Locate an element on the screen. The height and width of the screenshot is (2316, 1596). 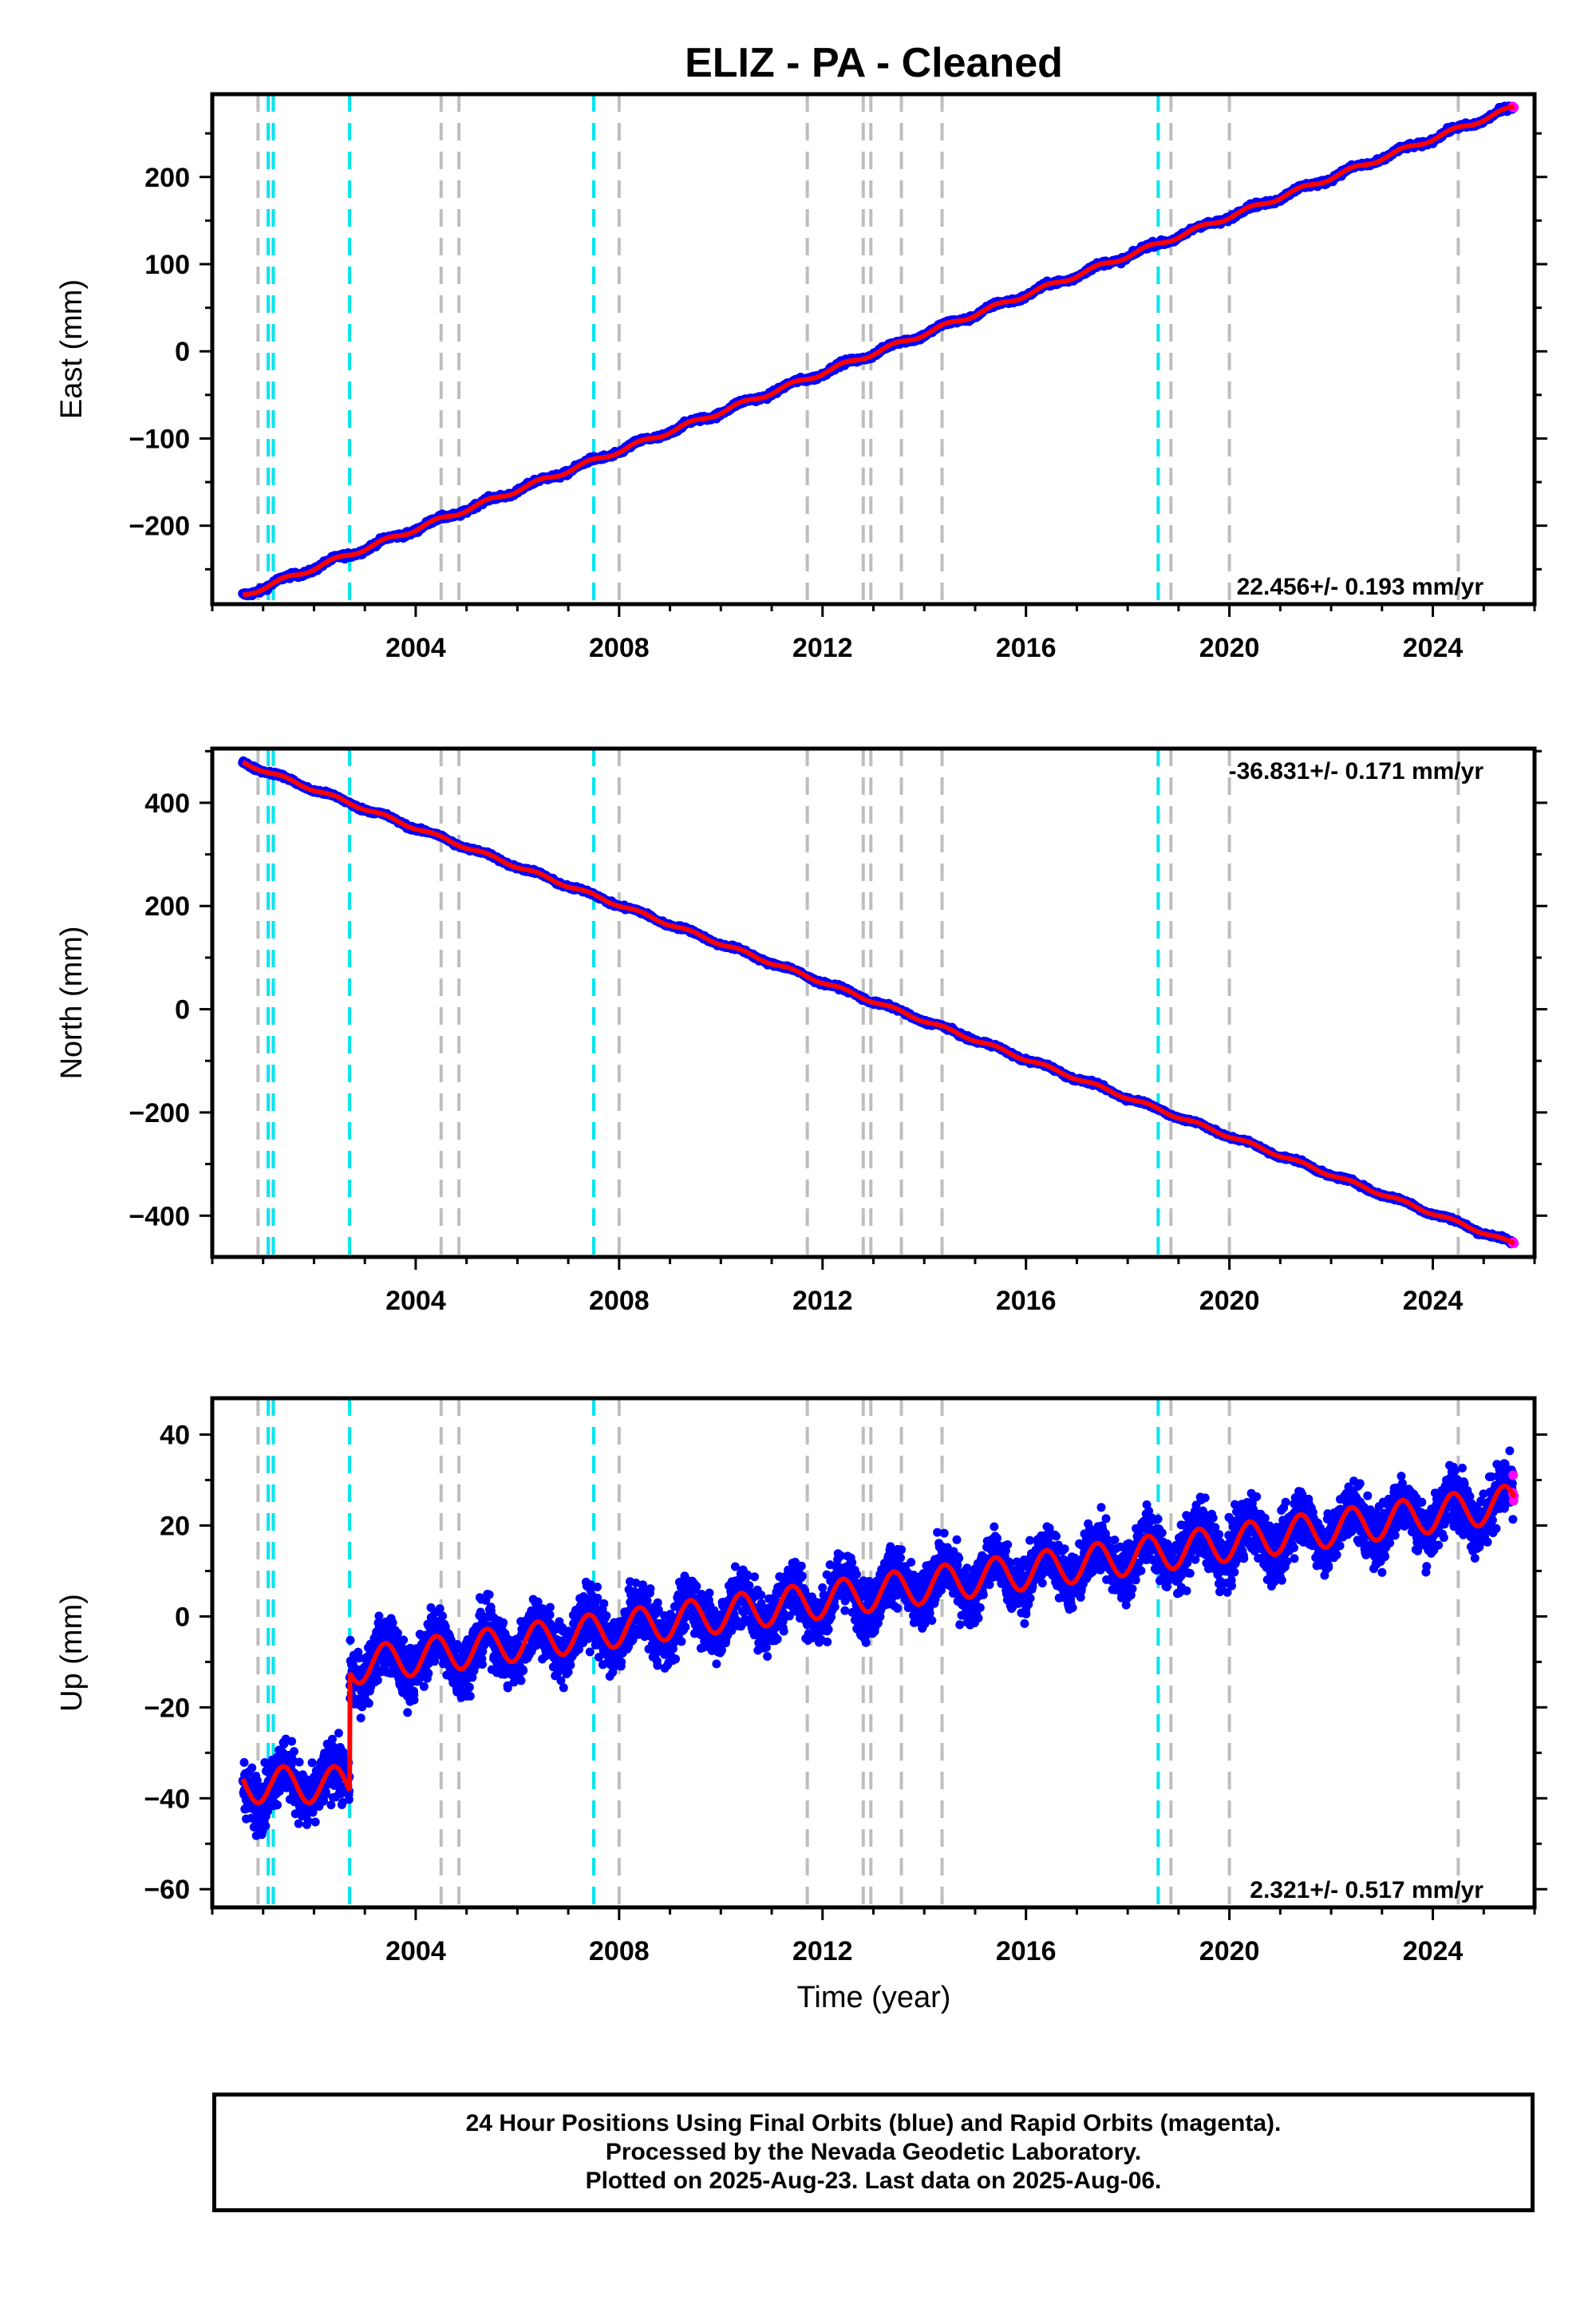
y-tick-label: 400 is located at coordinates (167, 803).